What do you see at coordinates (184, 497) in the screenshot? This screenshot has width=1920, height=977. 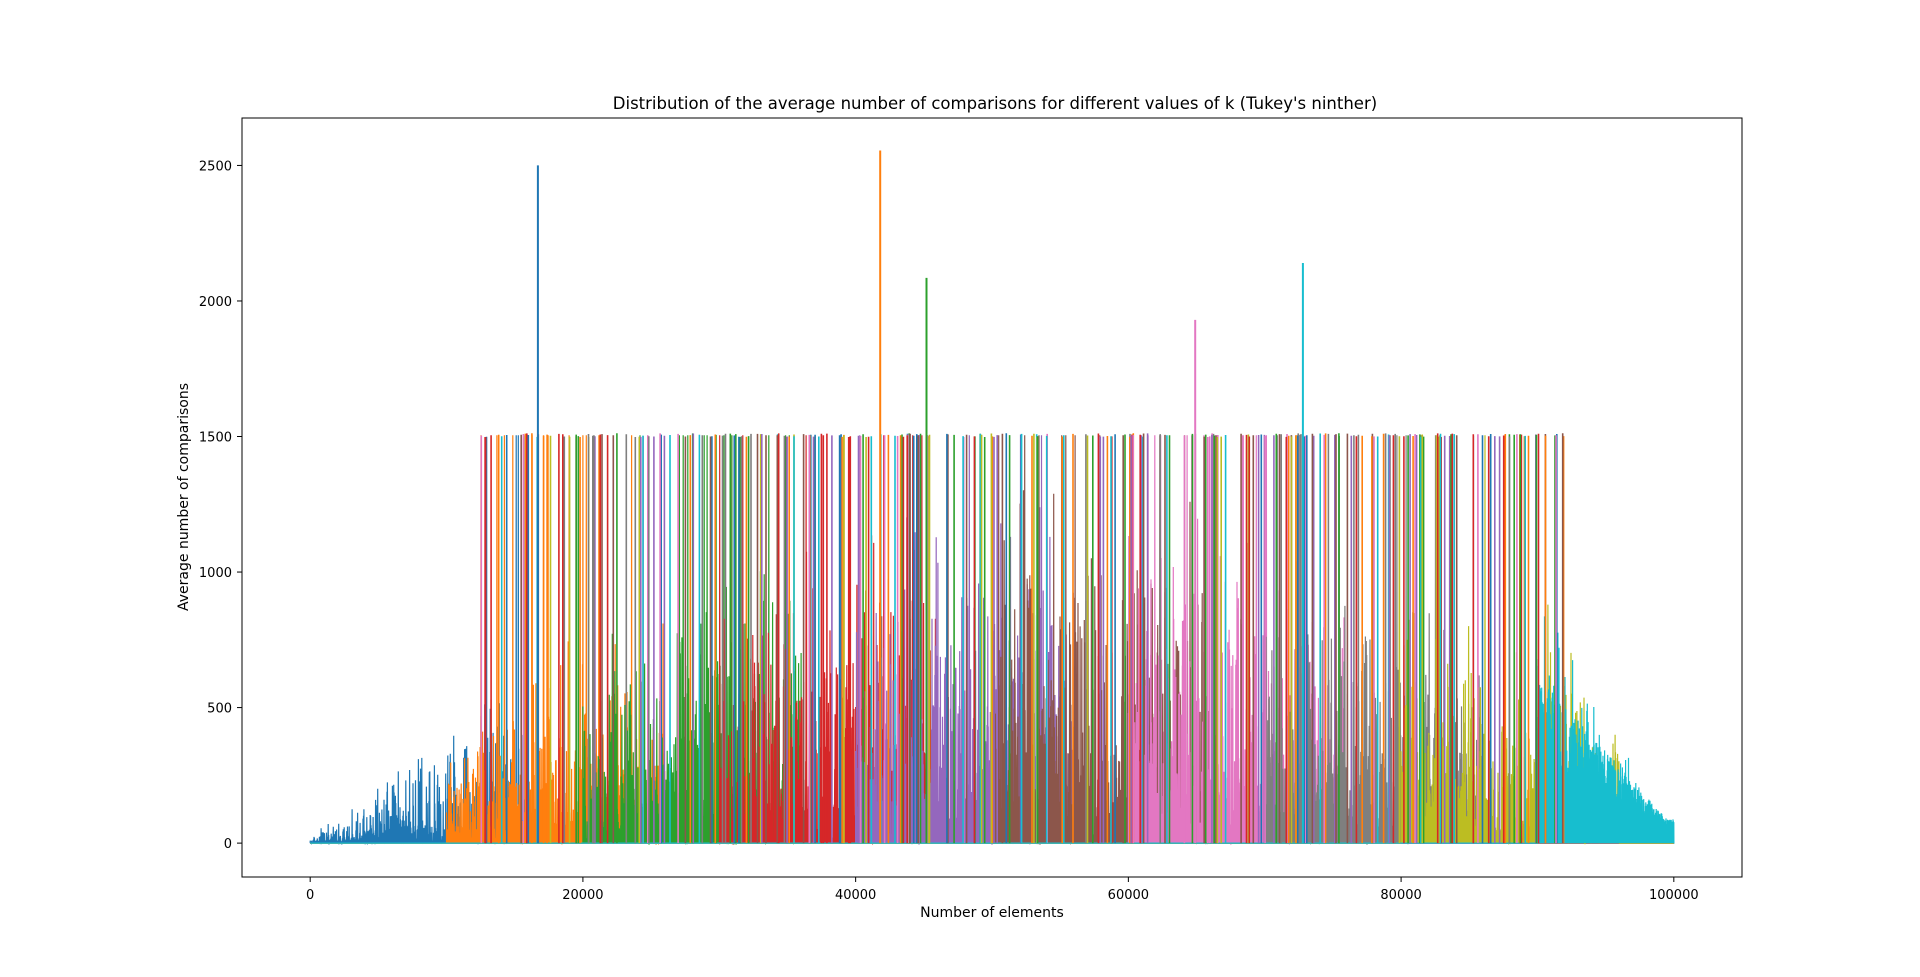 I see `y-axis-label: Average number of comparisons` at bounding box center [184, 497].